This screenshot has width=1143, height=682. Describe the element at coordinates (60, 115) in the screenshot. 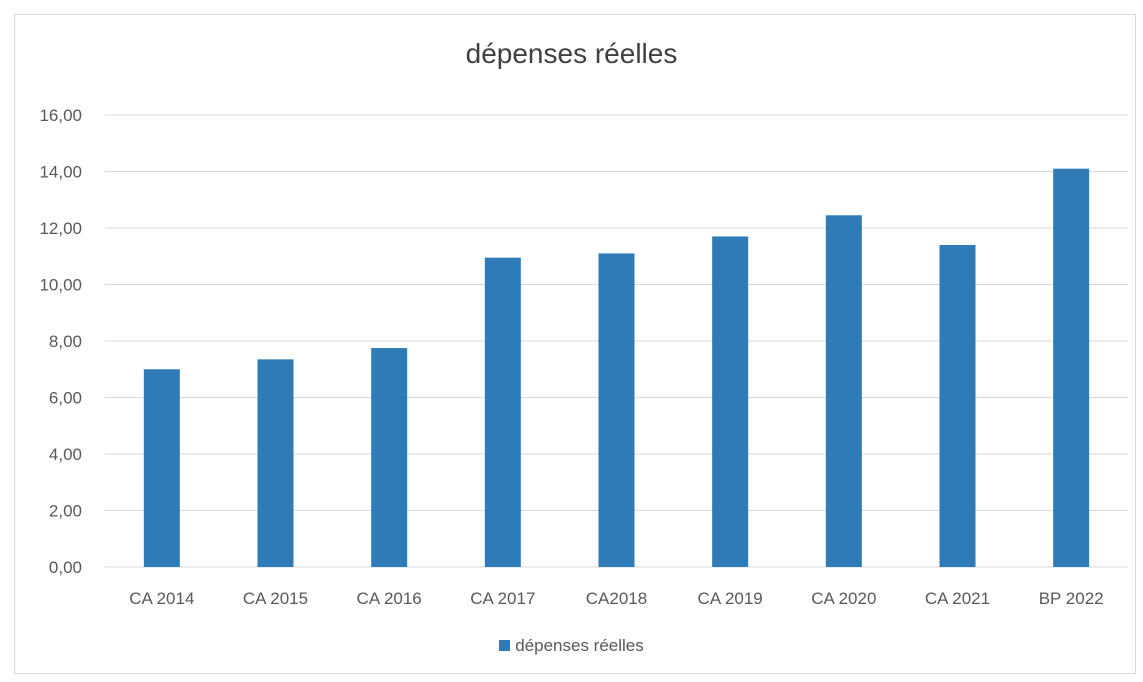

I see `y-tick-label: 16,00` at that location.